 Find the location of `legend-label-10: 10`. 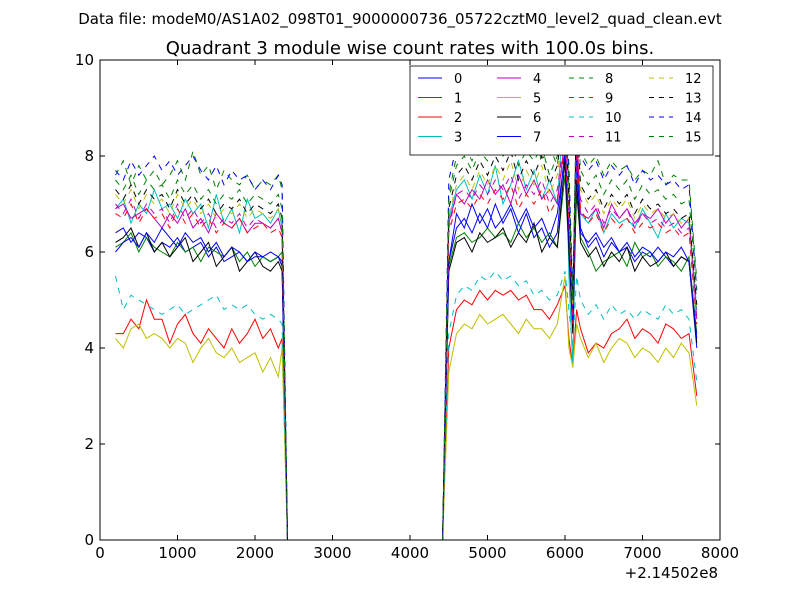

legend-label-10: 10 is located at coordinates (613, 118).